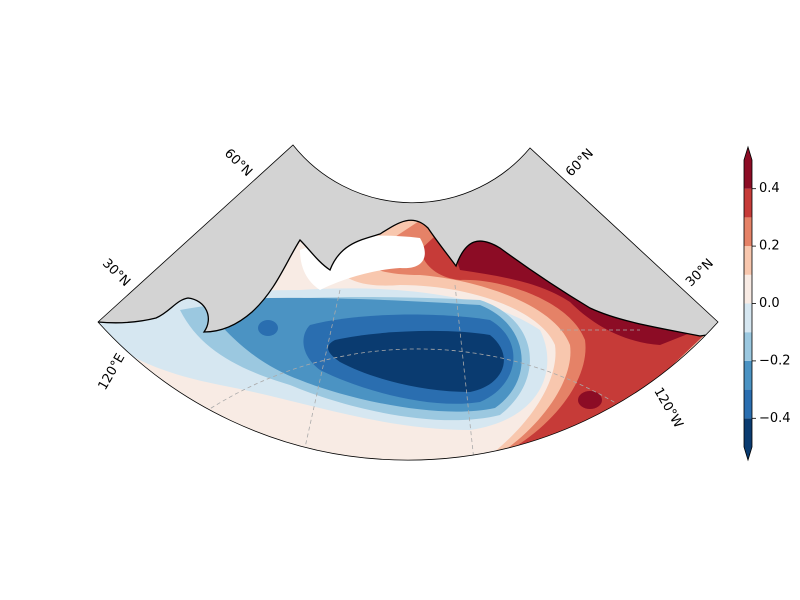 The height and width of the screenshot is (600, 800). What do you see at coordinates (769, 188) in the screenshot?
I see `colorbar-tick-label: 0.4` at bounding box center [769, 188].